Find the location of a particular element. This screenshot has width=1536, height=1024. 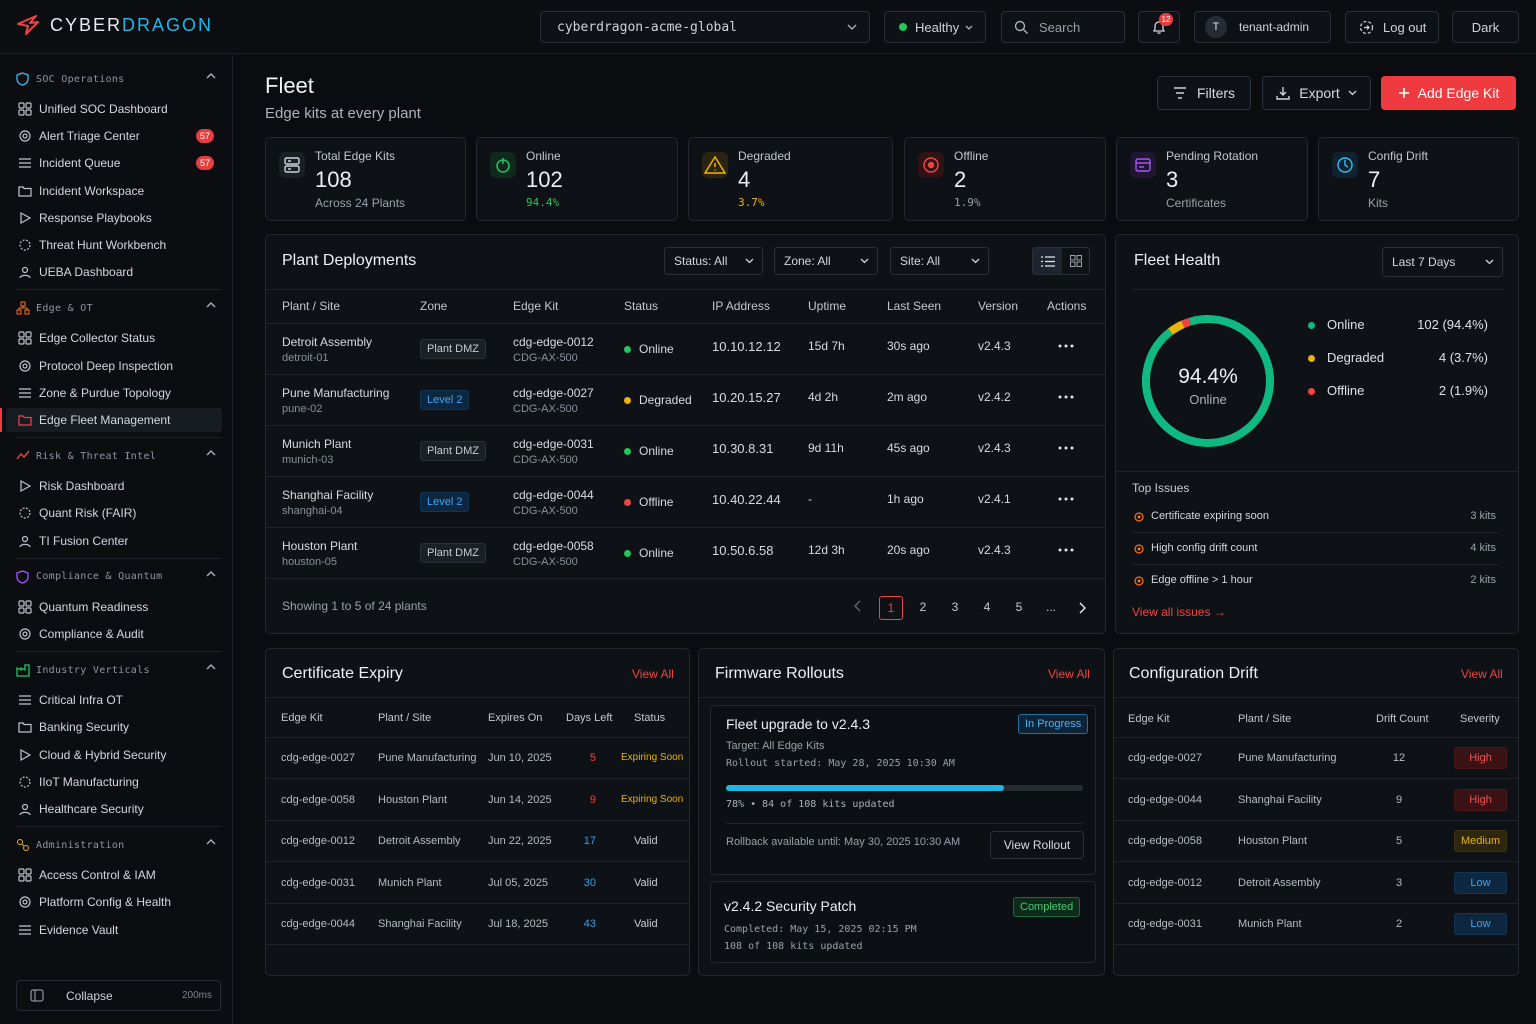

view-rollout-button: View Rollout is located at coordinates (1037, 845).